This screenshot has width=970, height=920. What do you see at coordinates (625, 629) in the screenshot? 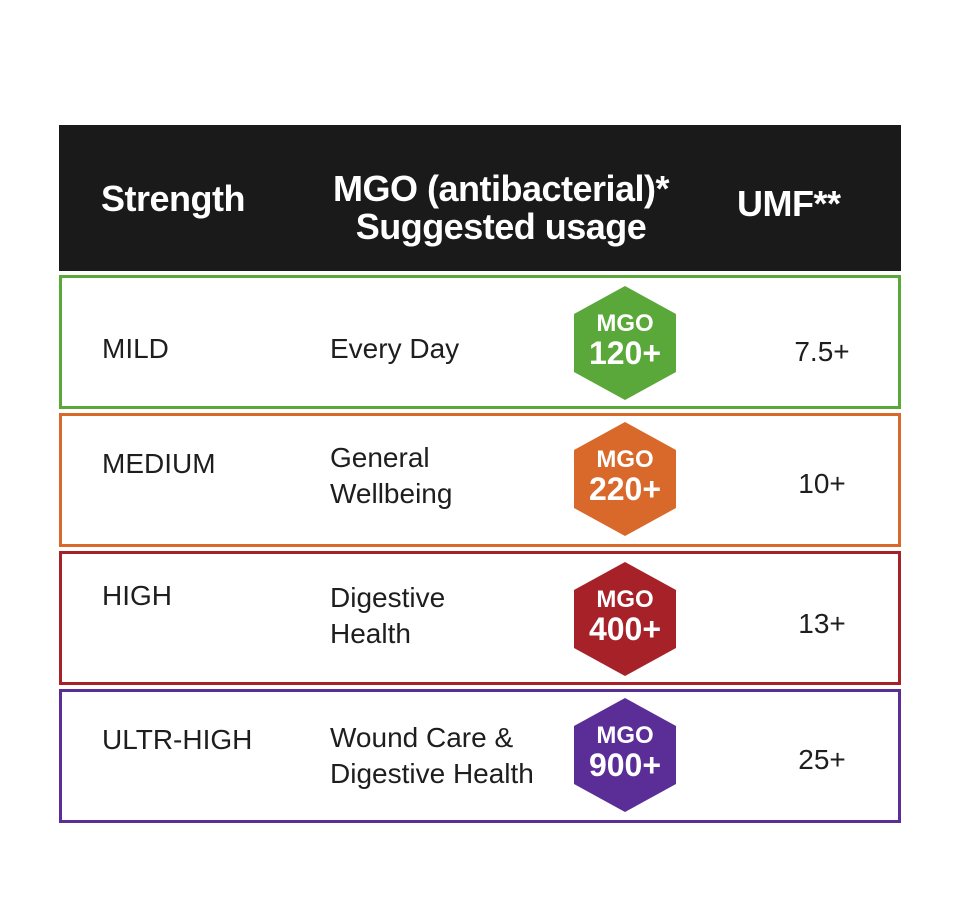
I see `badge-value: 400+` at bounding box center [625, 629].